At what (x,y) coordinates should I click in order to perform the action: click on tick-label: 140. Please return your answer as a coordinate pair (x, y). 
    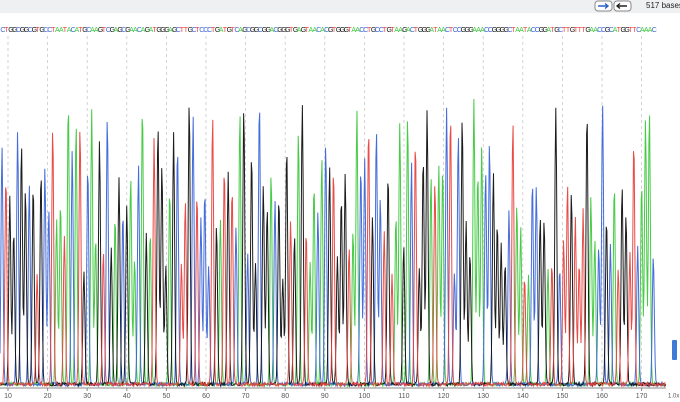
    Looking at the image, I should click on (523, 396).